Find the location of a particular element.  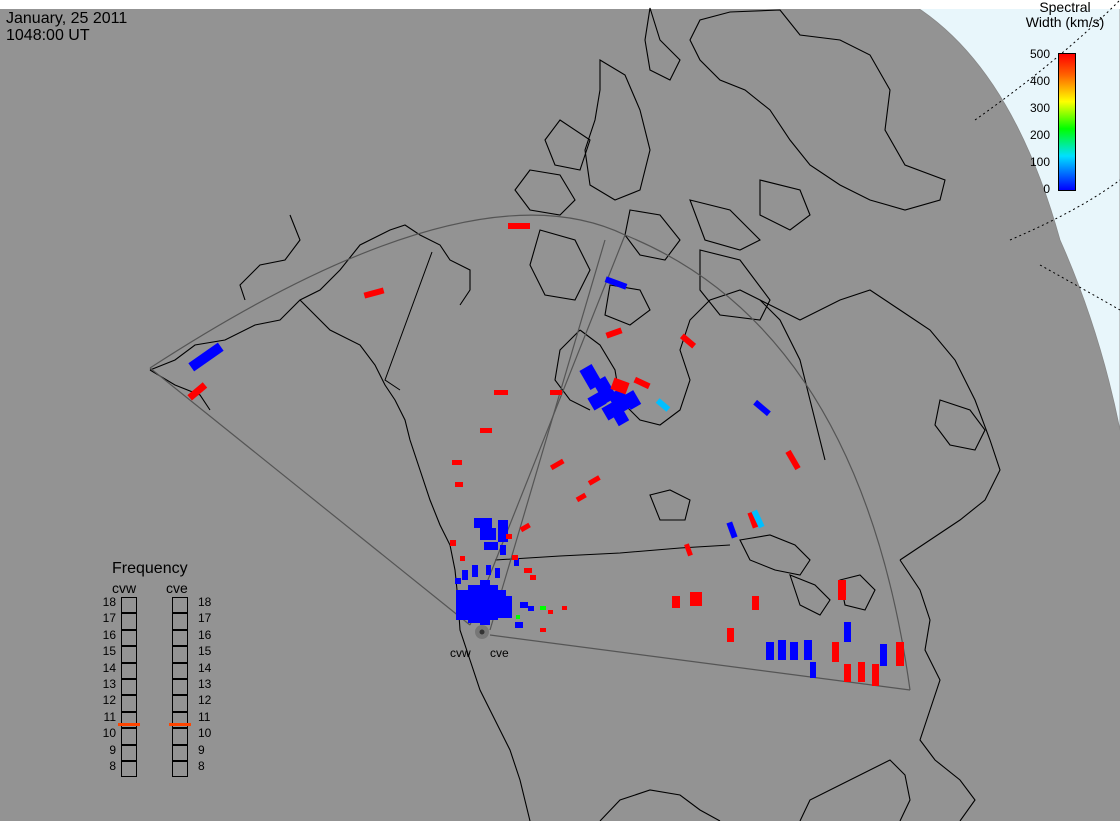

frequency-scale-label-right: 15 is located at coordinates (205, 651).